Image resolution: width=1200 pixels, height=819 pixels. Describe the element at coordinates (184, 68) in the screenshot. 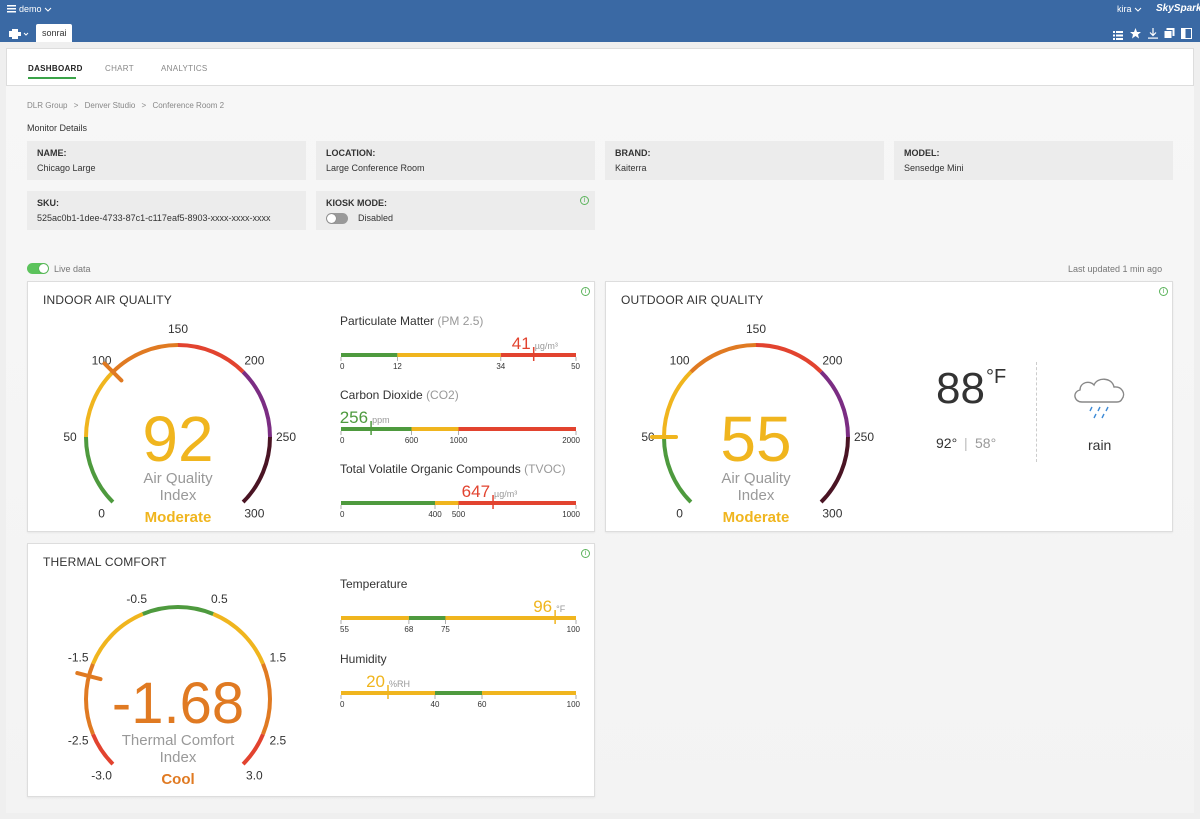

I see `tab-analytics: ANALYTICS` at that location.